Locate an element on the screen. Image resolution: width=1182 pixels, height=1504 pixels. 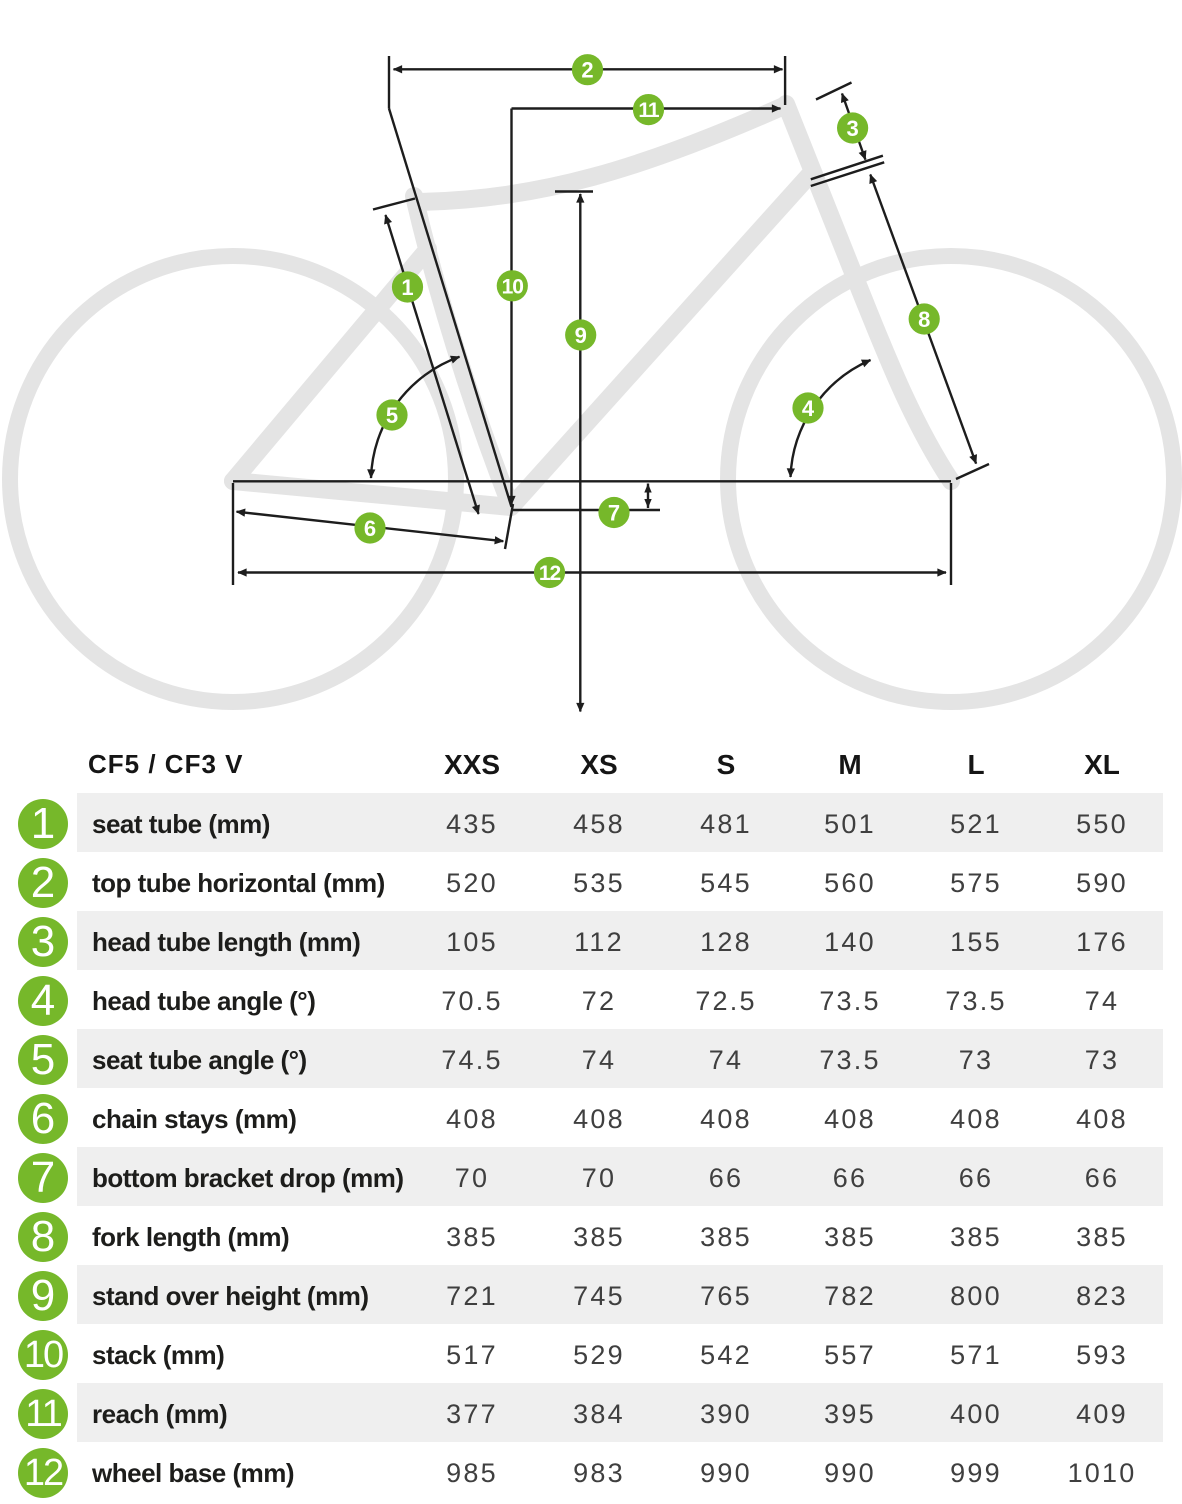
svg-text: 10 is located at coordinates (513, 286).